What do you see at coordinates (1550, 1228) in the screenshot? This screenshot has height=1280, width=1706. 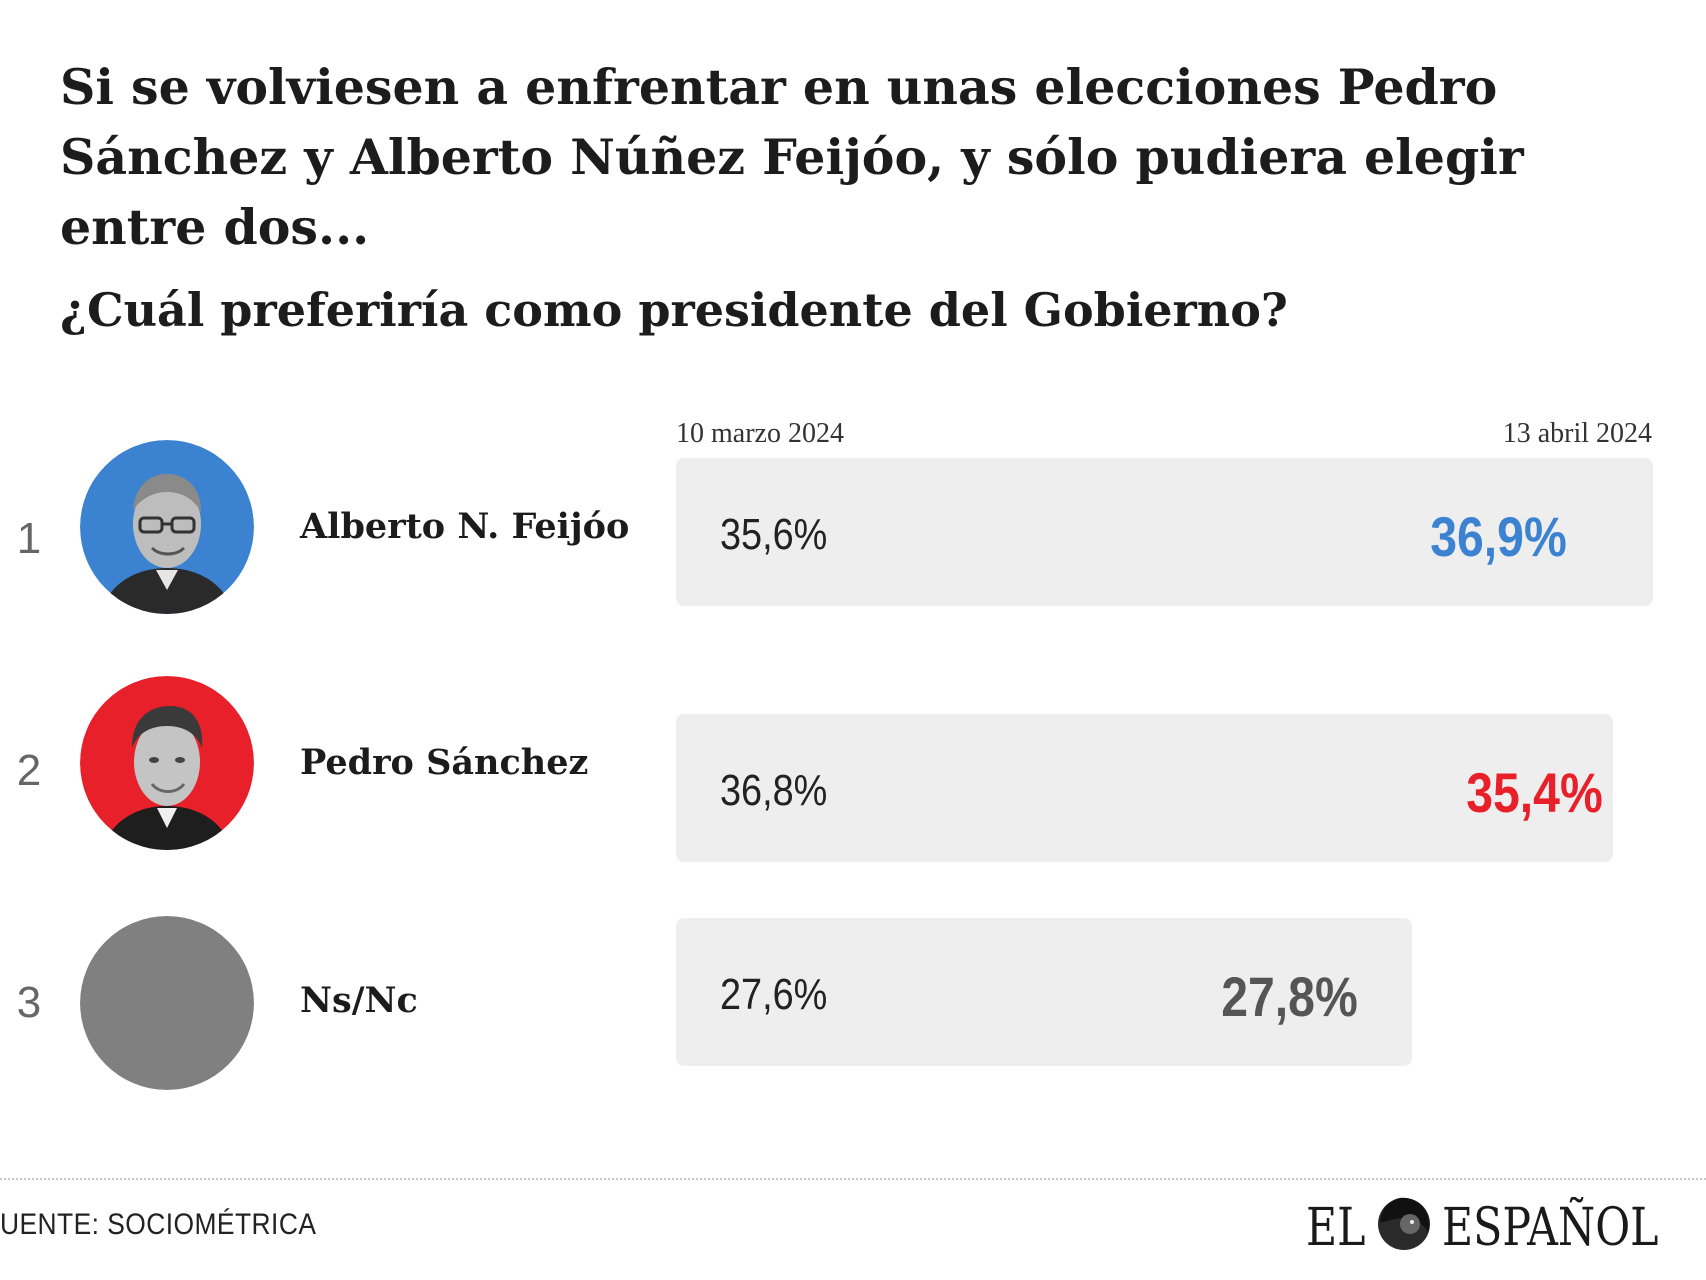 I see `logo-text-right: ESPAÑOL` at bounding box center [1550, 1228].